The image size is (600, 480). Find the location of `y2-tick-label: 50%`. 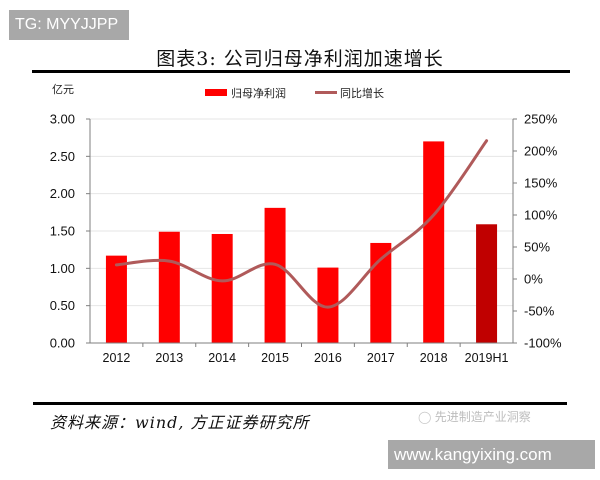

y2-tick-label: 50% is located at coordinates (537, 247).